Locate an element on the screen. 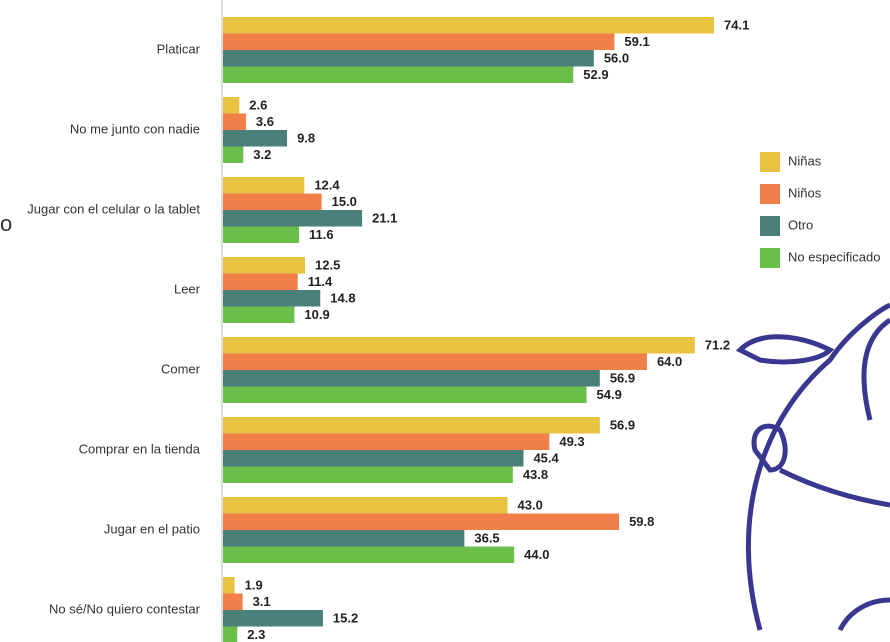 The image size is (890, 642). value-label: 52.9 is located at coordinates (595, 74).